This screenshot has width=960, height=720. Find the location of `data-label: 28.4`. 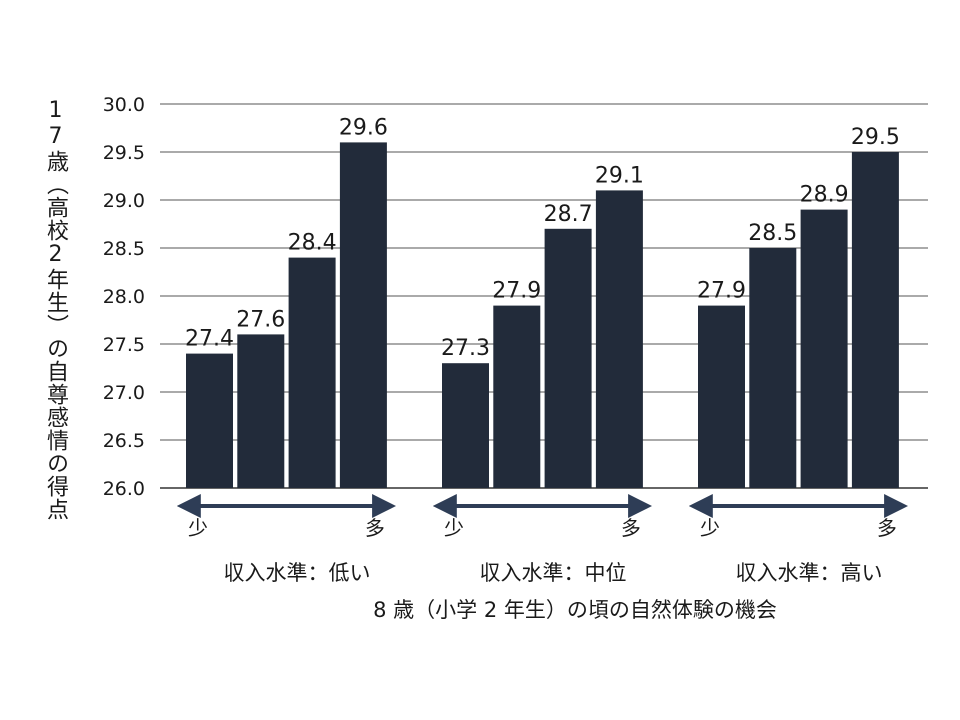

data-label: 28.4 is located at coordinates (312, 243).